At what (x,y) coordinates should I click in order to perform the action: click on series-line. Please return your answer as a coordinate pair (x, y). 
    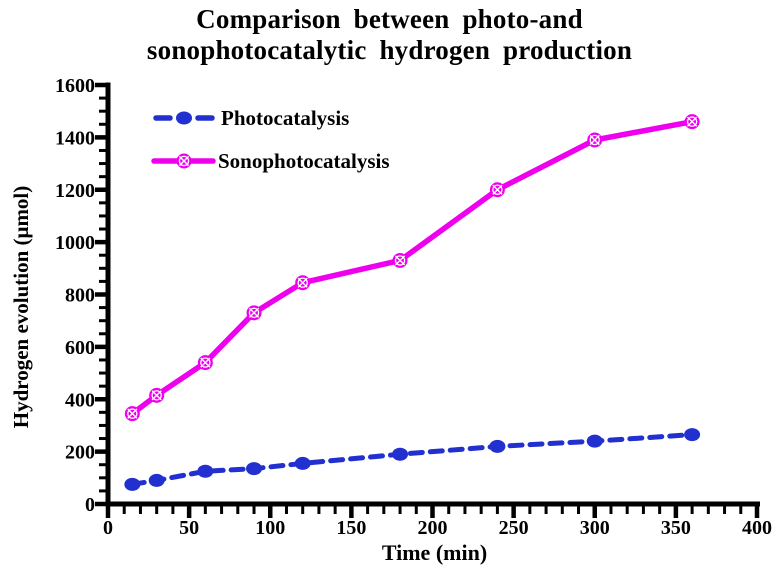
    Looking at the image, I should click on (412, 459).